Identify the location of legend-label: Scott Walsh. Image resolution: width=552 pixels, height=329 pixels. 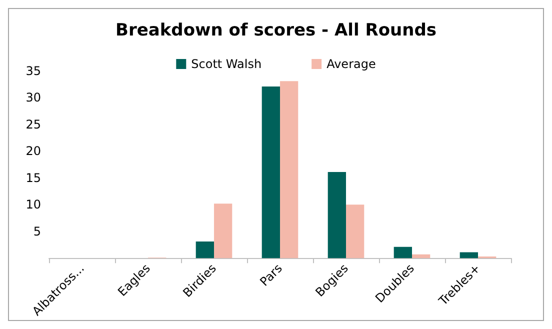
(226, 64).